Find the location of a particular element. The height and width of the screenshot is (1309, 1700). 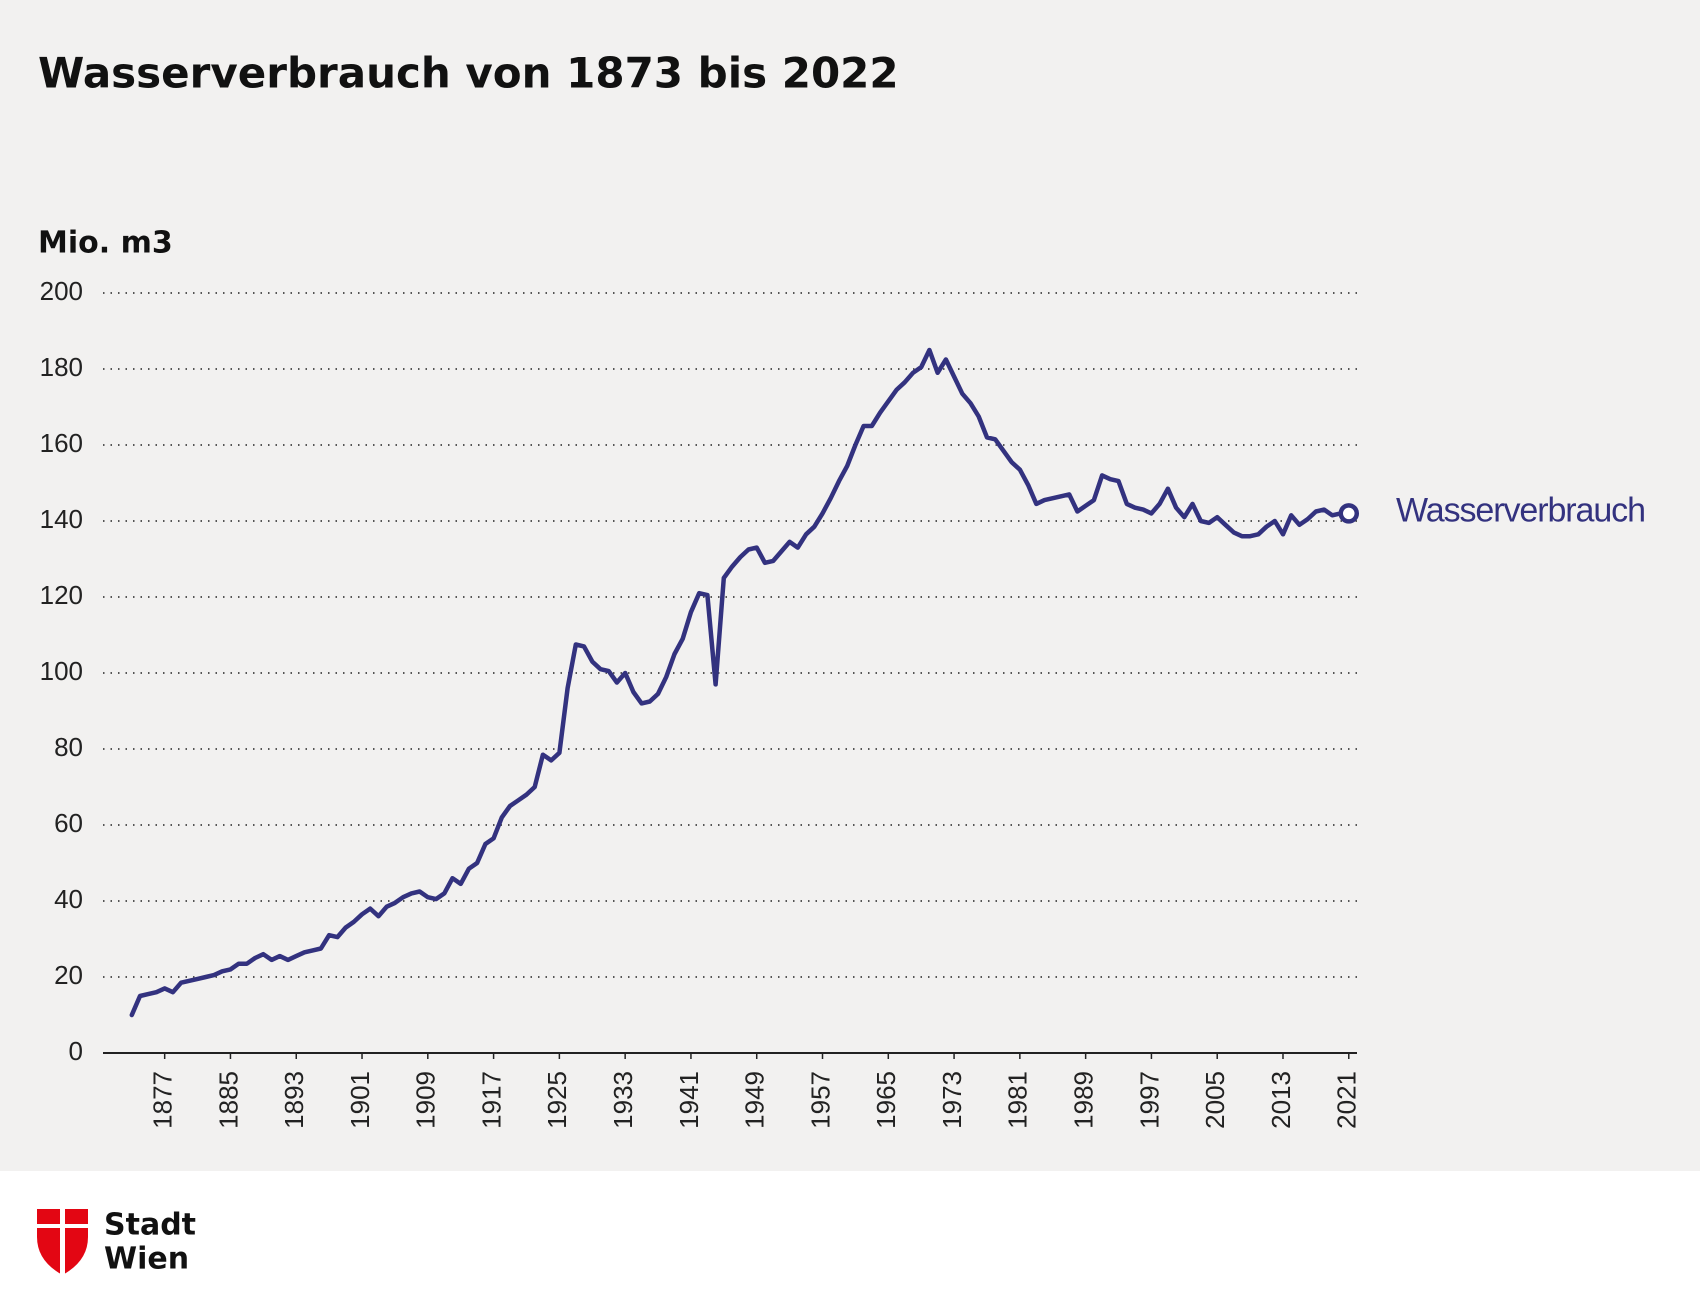

x-tick-label: 1901 is located at coordinates (360, 1100).